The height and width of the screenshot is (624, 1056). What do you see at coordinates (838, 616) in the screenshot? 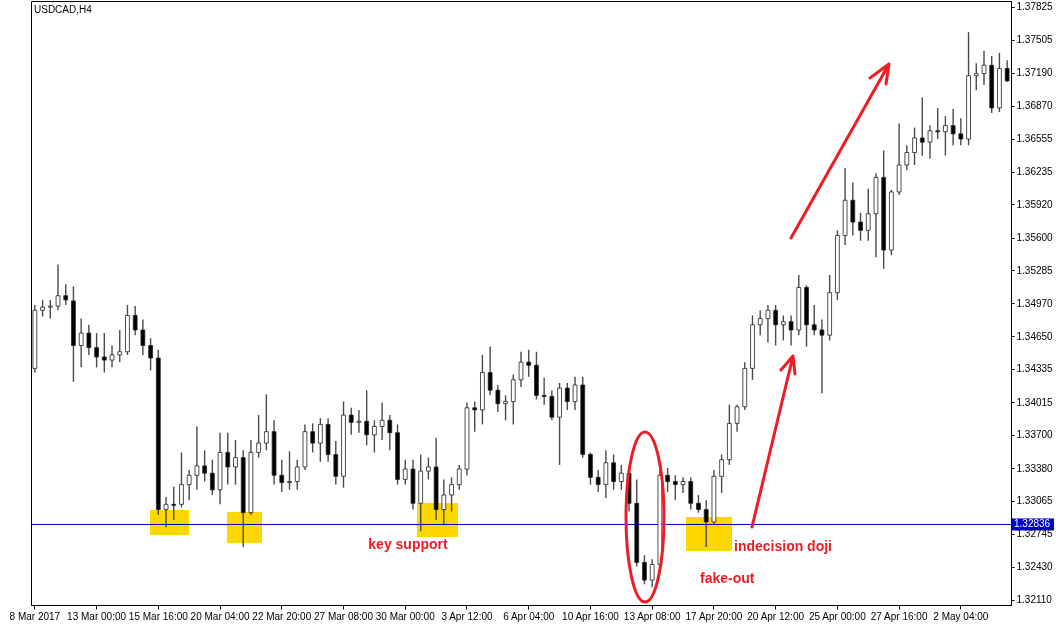
I see `x-tick-label: 25 Apr 00:00` at bounding box center [838, 616].